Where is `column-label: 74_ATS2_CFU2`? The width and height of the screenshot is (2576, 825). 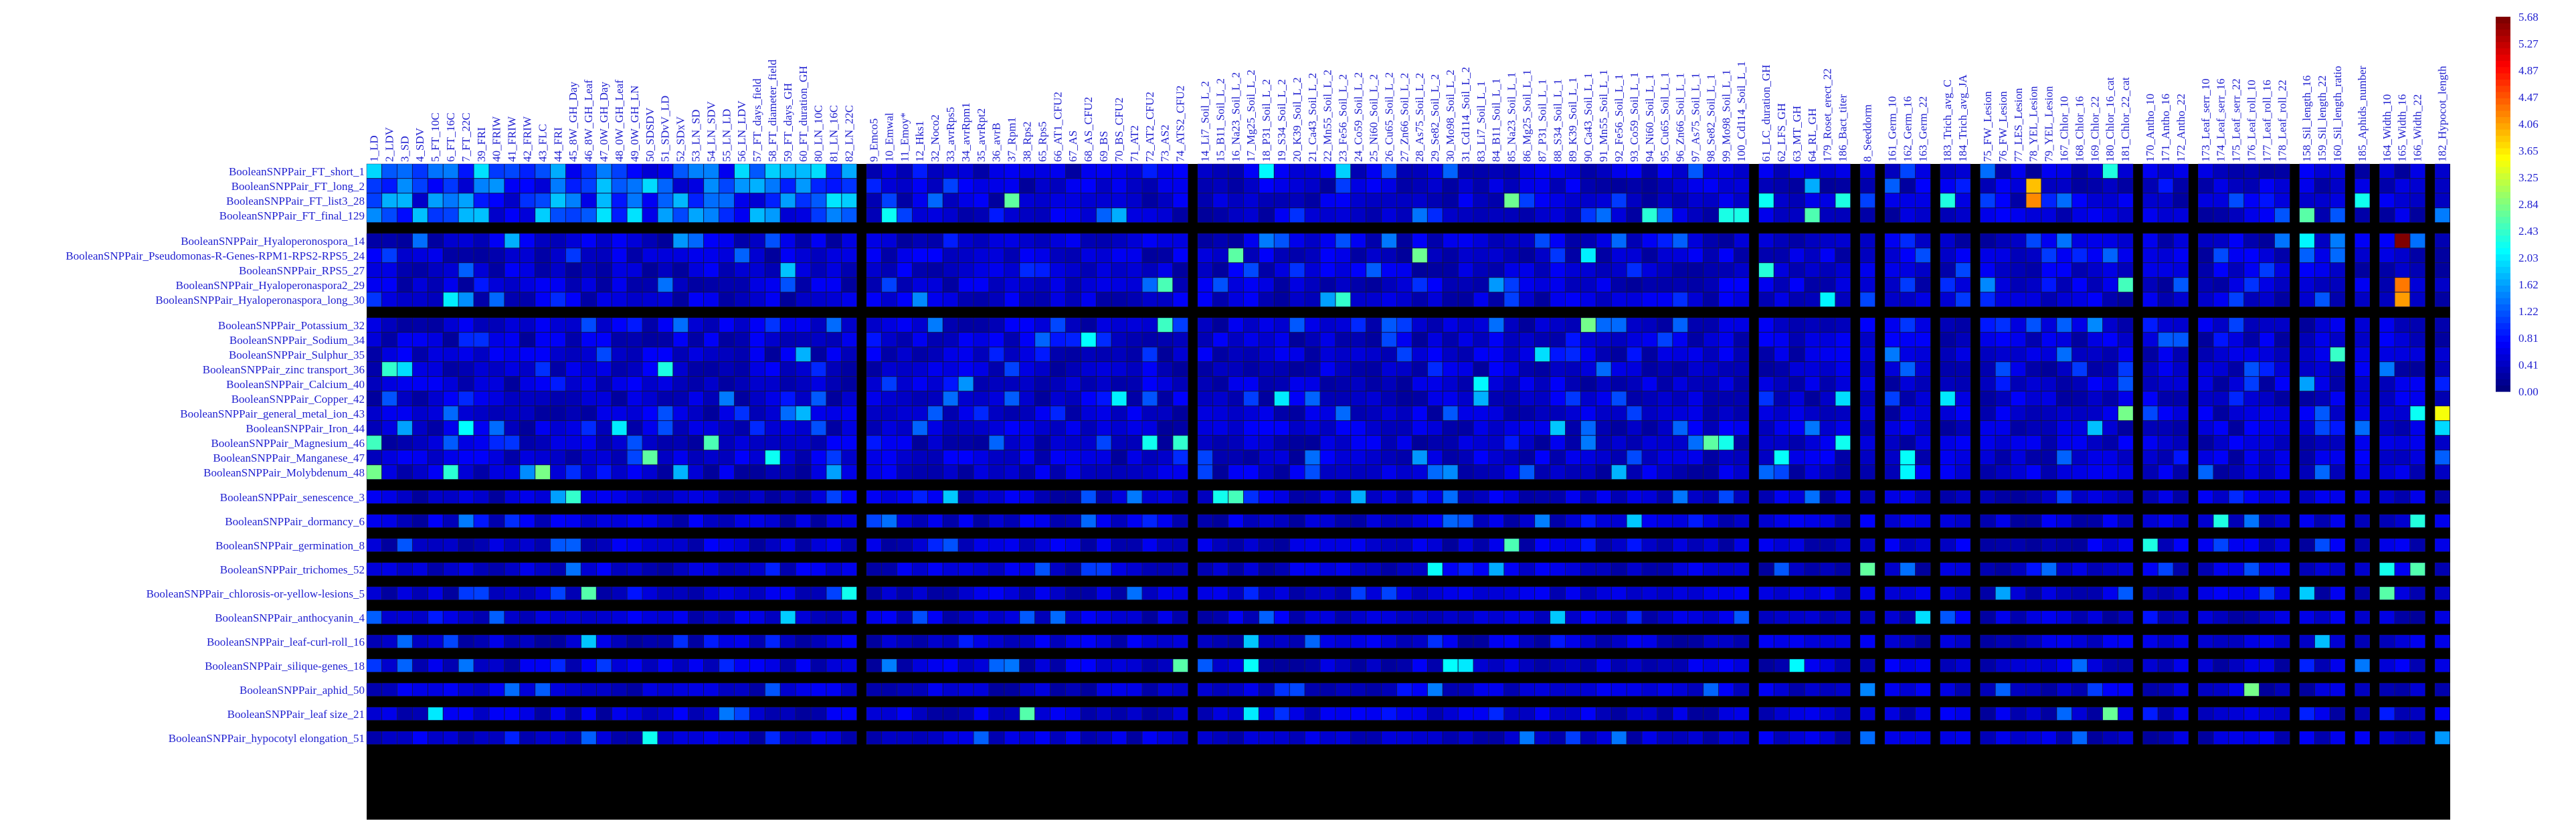
column-label: 74_ATS2_CFU2 is located at coordinates (1180, 124).